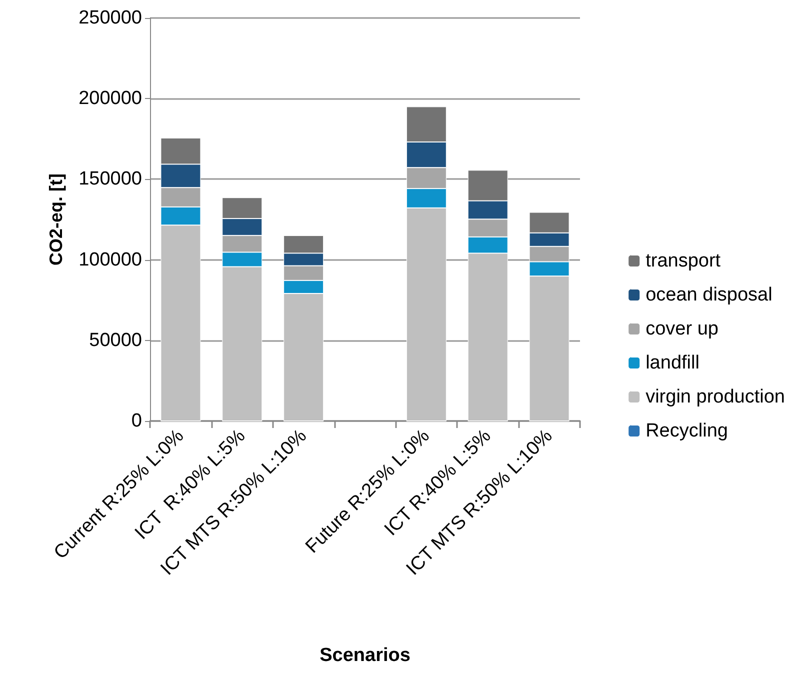 The image size is (798, 692). I want to click on legend-label: virgin production, so click(716, 397).